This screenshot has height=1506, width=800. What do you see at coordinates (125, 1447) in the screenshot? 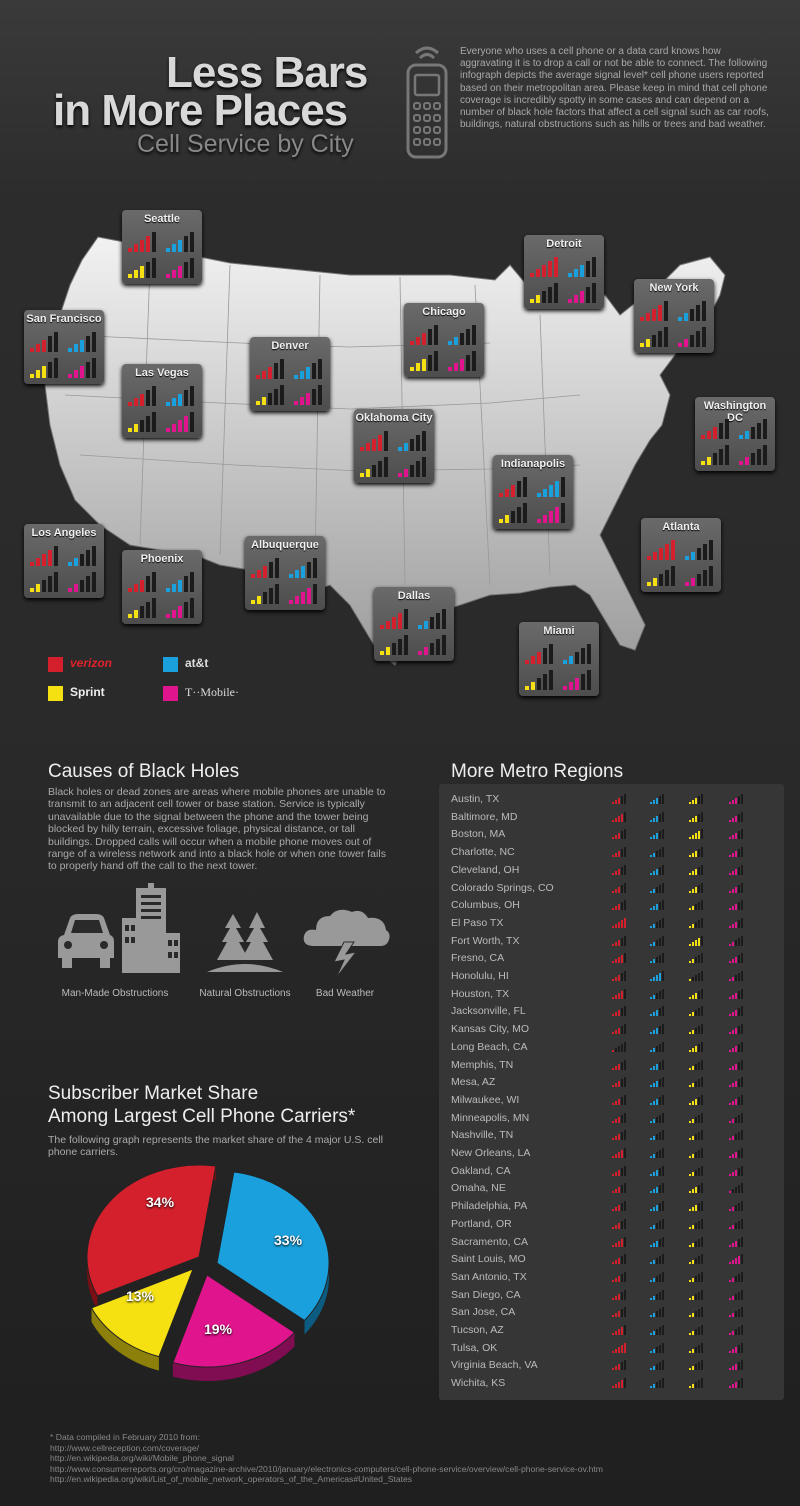
I see `footnote-link: http://www.cellreception.com/coverage/` at bounding box center [125, 1447].